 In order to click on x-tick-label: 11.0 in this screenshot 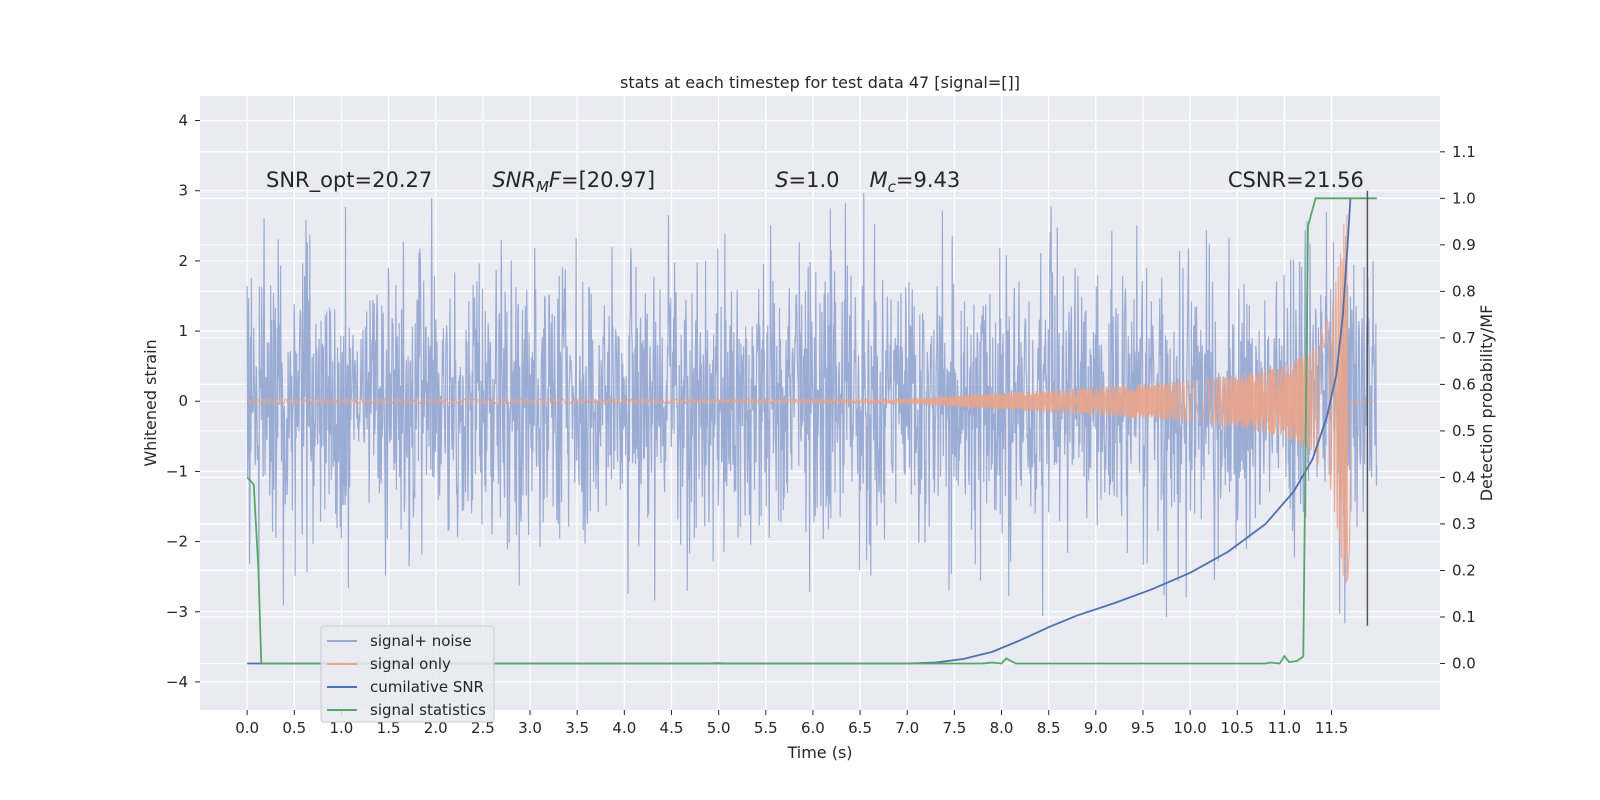, I will do `click(1284, 728)`.